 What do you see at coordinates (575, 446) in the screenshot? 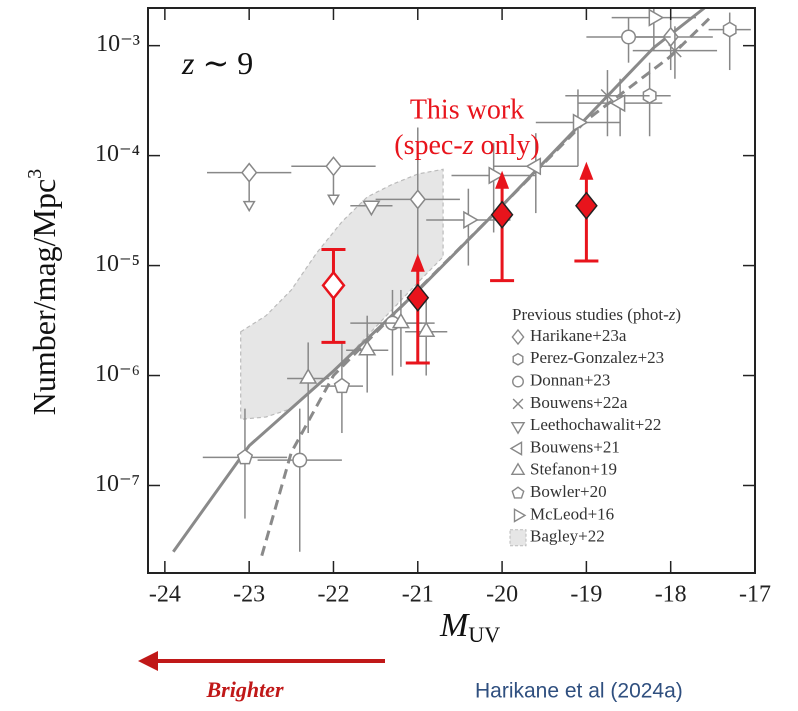
I see `legend-label: Bouwens+21` at bounding box center [575, 446].